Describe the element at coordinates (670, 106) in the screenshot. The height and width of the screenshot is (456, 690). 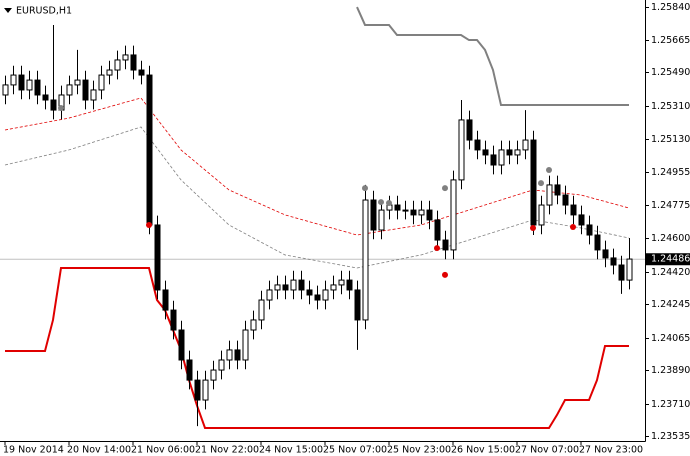
I see `y-tick-label: 1.25310` at that location.